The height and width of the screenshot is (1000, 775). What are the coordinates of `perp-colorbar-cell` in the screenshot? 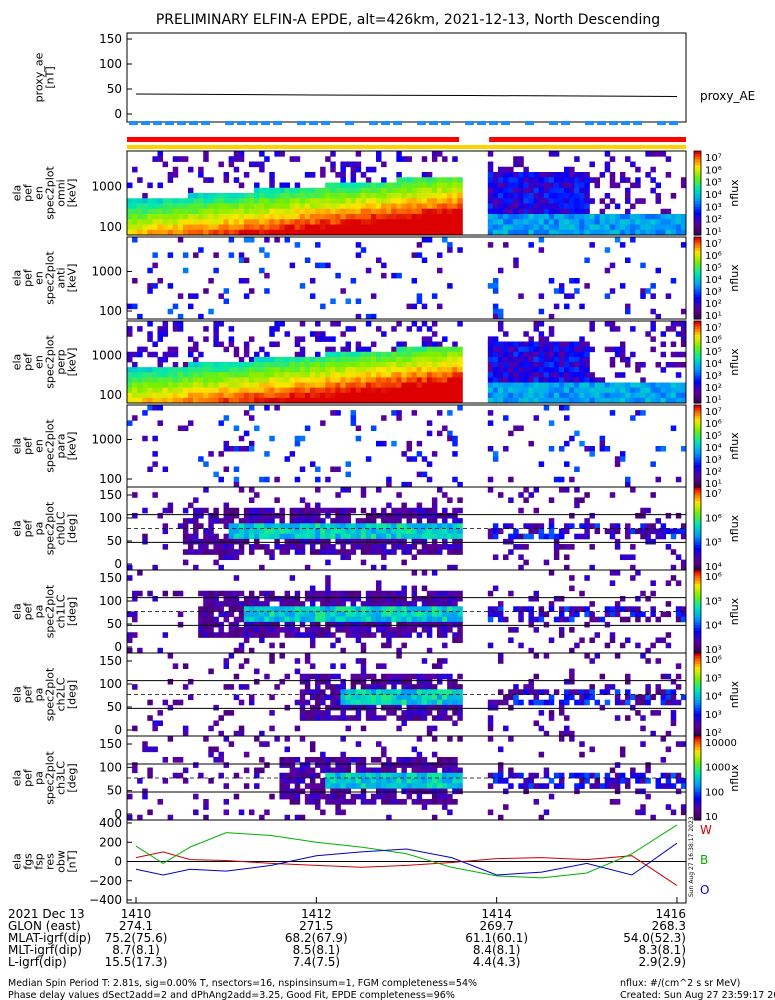 It's located at (697, 391).